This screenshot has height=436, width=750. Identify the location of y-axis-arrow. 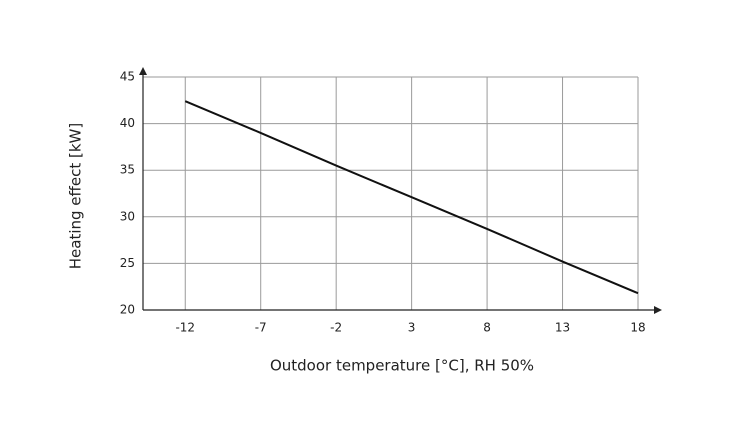
(143, 71).